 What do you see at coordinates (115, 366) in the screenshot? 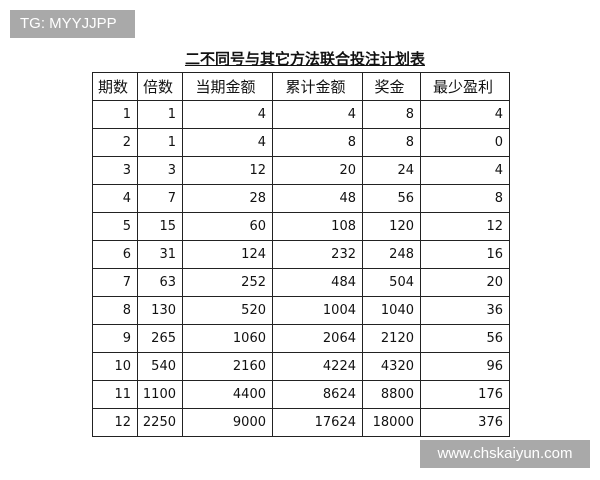
I see `table-cell: 10` at bounding box center [115, 366].